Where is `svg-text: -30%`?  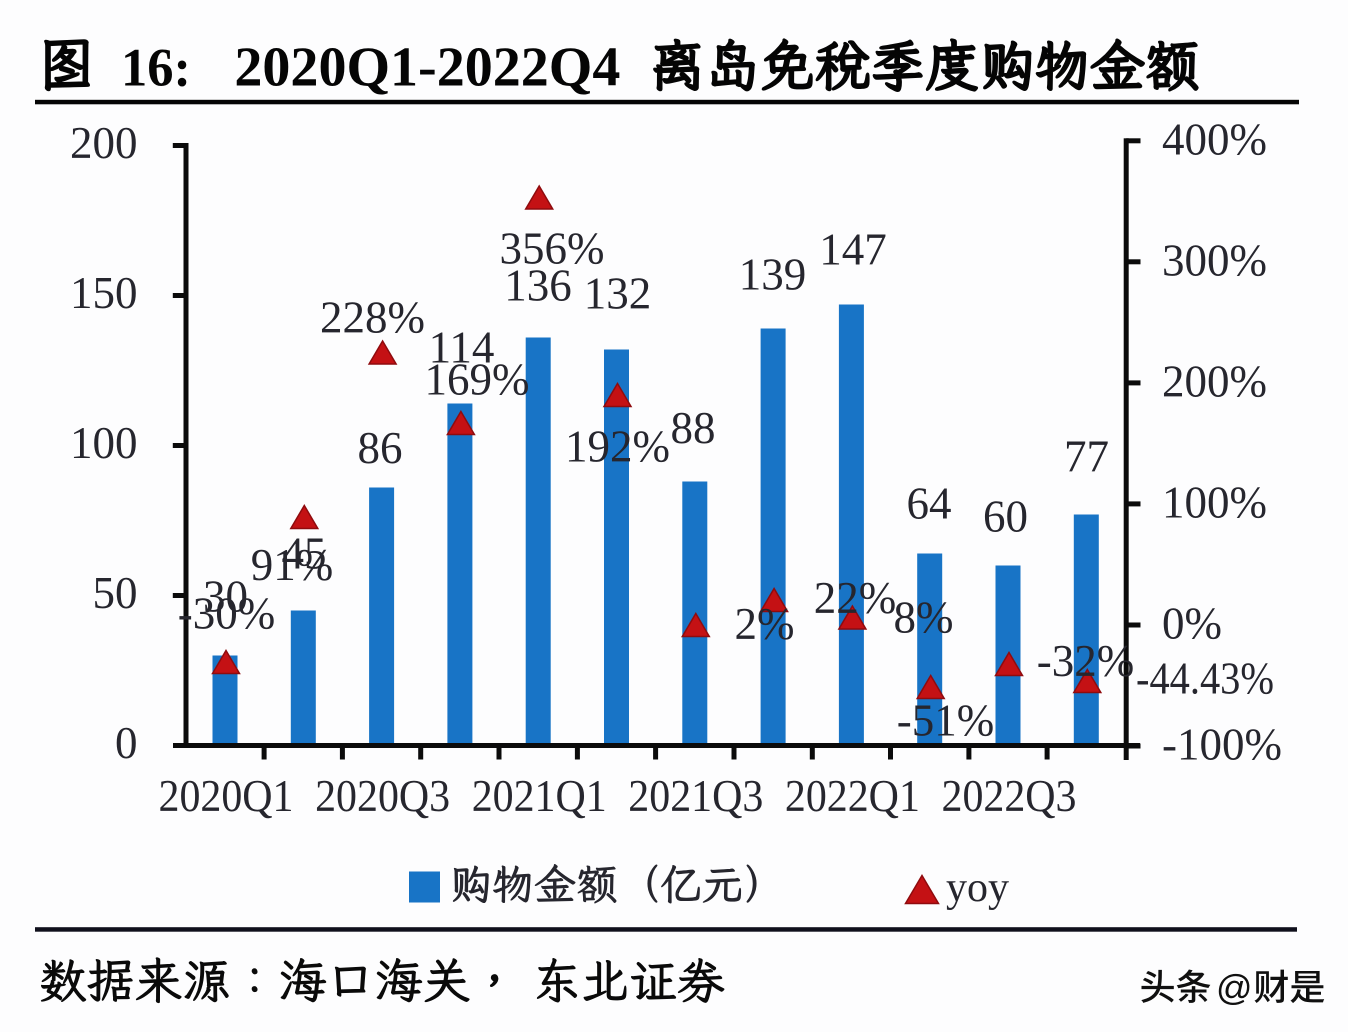
svg-text: -30% is located at coordinates (226, 614).